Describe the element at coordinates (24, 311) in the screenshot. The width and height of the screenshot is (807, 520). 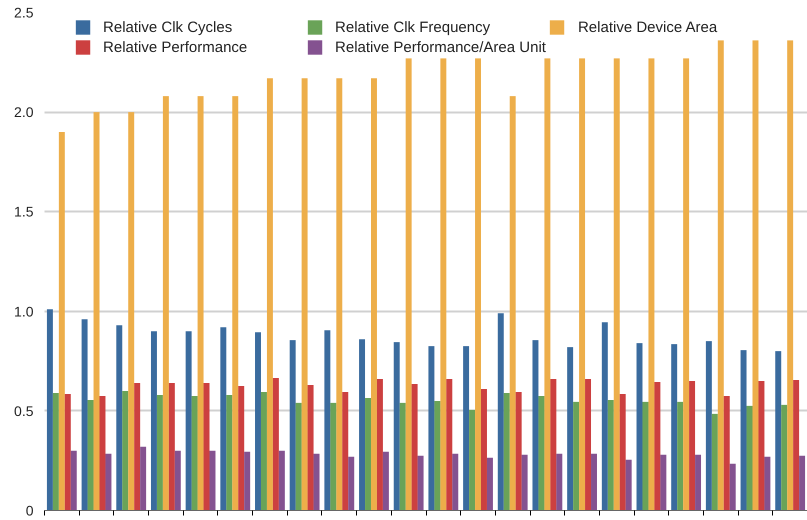
I see `y-tick-label: 1.0` at that location.